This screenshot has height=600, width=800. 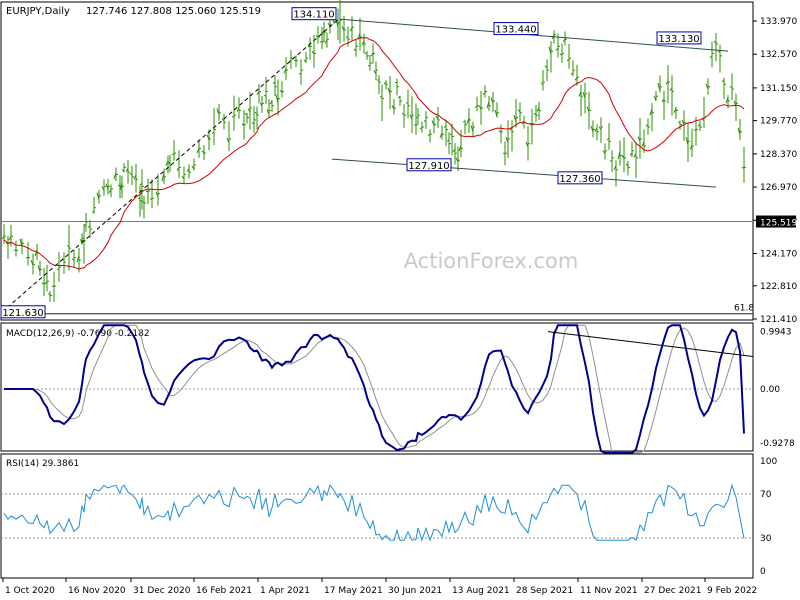 I want to click on x-tick-label: 31 Dec 2020, so click(x=162, y=591).